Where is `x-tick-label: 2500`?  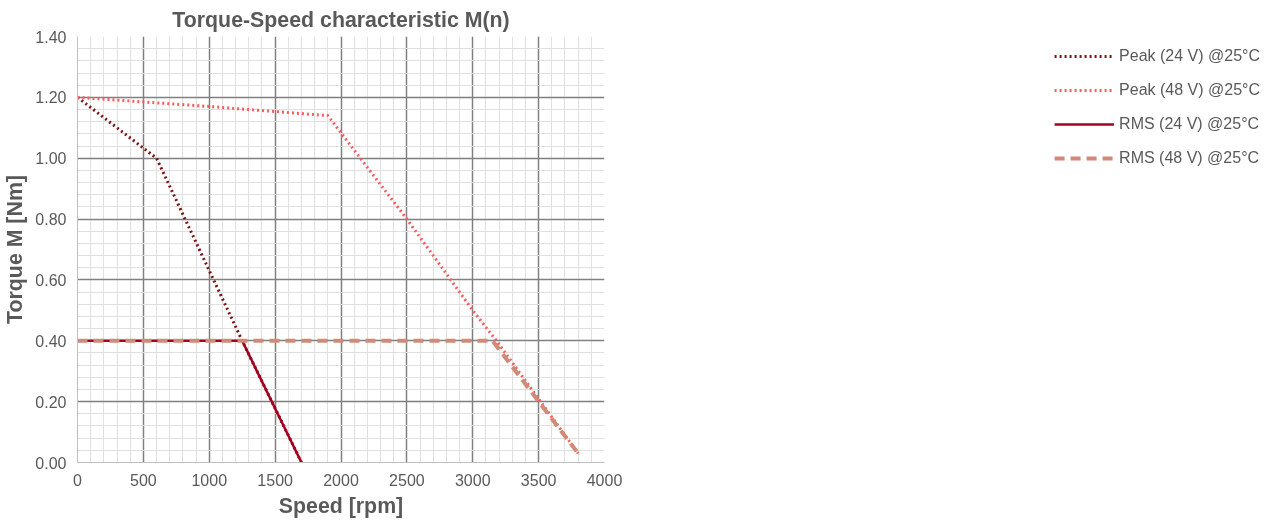
x-tick-label: 2500 is located at coordinates (407, 480).